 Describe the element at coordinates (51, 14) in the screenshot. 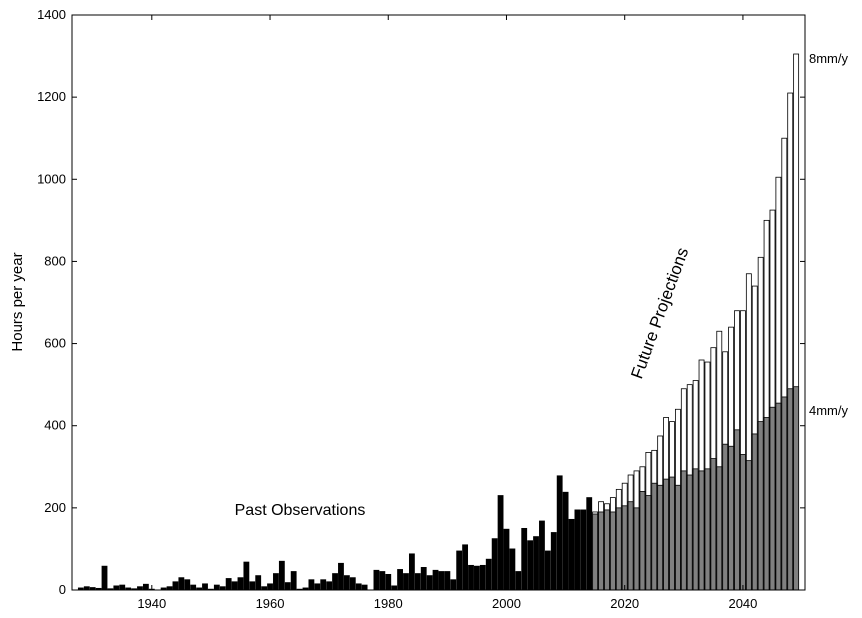

I see `y-tick-label: 1400` at that location.